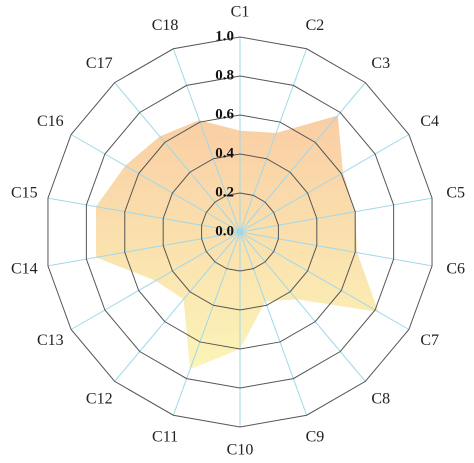  What do you see at coordinates (50, 121) in the screenshot?
I see `category-label: C16` at bounding box center [50, 121].